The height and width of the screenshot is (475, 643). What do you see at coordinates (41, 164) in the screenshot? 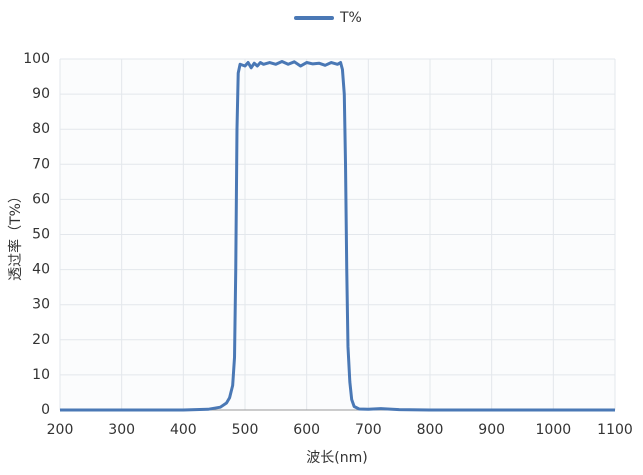
I see `y-tick-label: 70` at bounding box center [41, 164].